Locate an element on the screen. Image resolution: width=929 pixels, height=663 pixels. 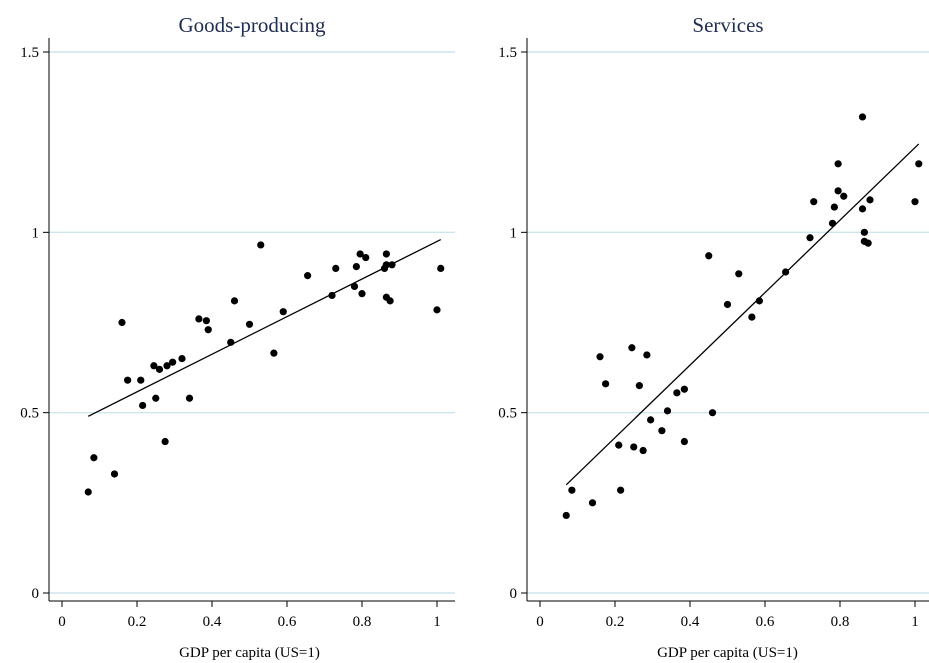
p1-x-tick-label: 0.6 is located at coordinates (287, 622).